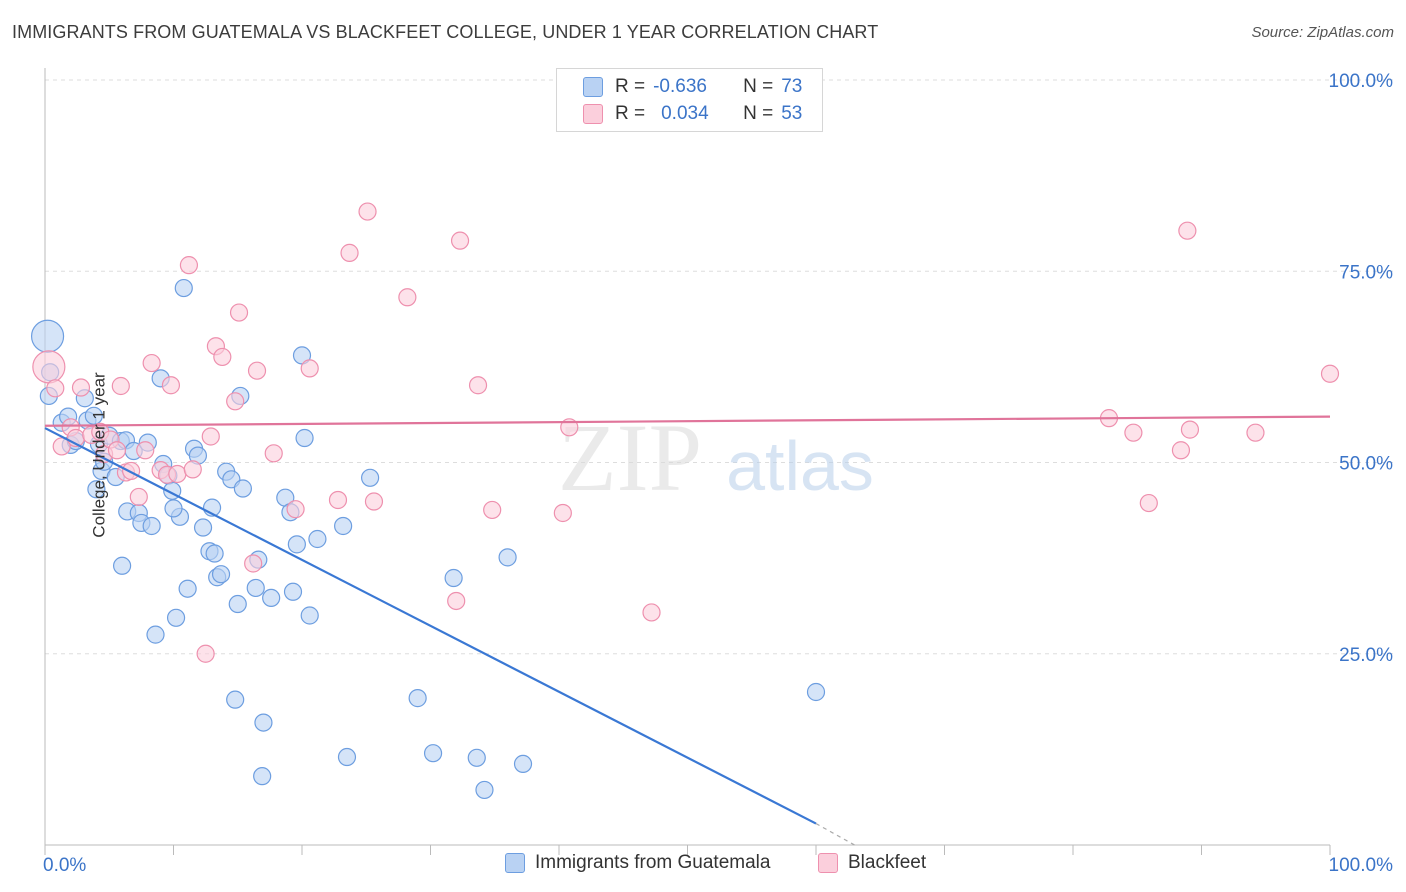 This screenshot has width=1406, height=892. What do you see at coordinates (828, 863) in the screenshot?
I see `legend-swatch-blackfeet` at bounding box center [828, 863].